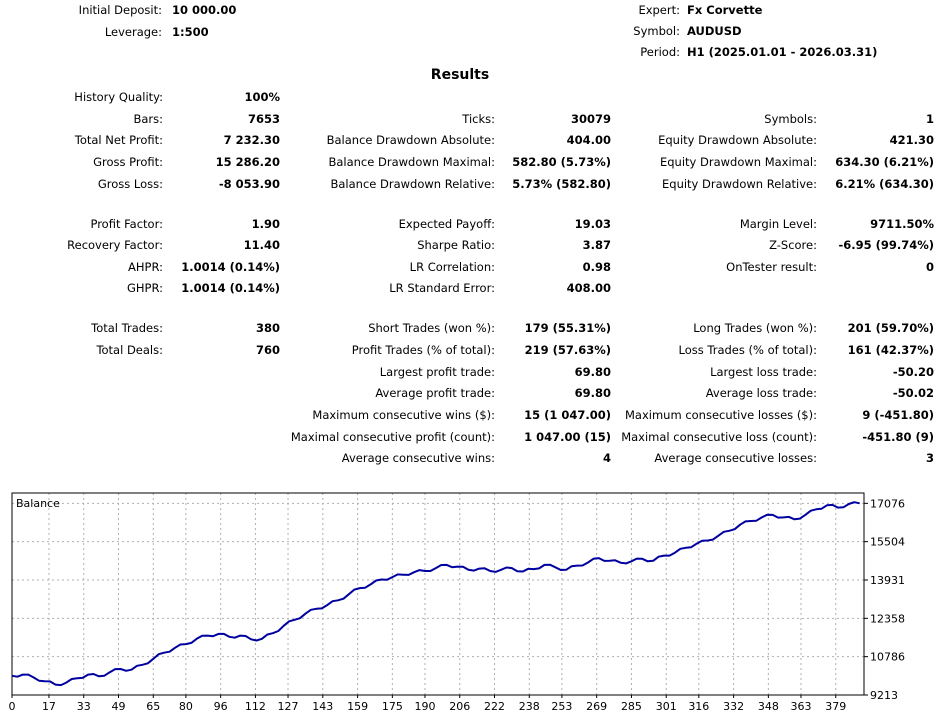  What do you see at coordinates (38, 503) in the screenshot?
I see `chart-title: Balance` at bounding box center [38, 503].